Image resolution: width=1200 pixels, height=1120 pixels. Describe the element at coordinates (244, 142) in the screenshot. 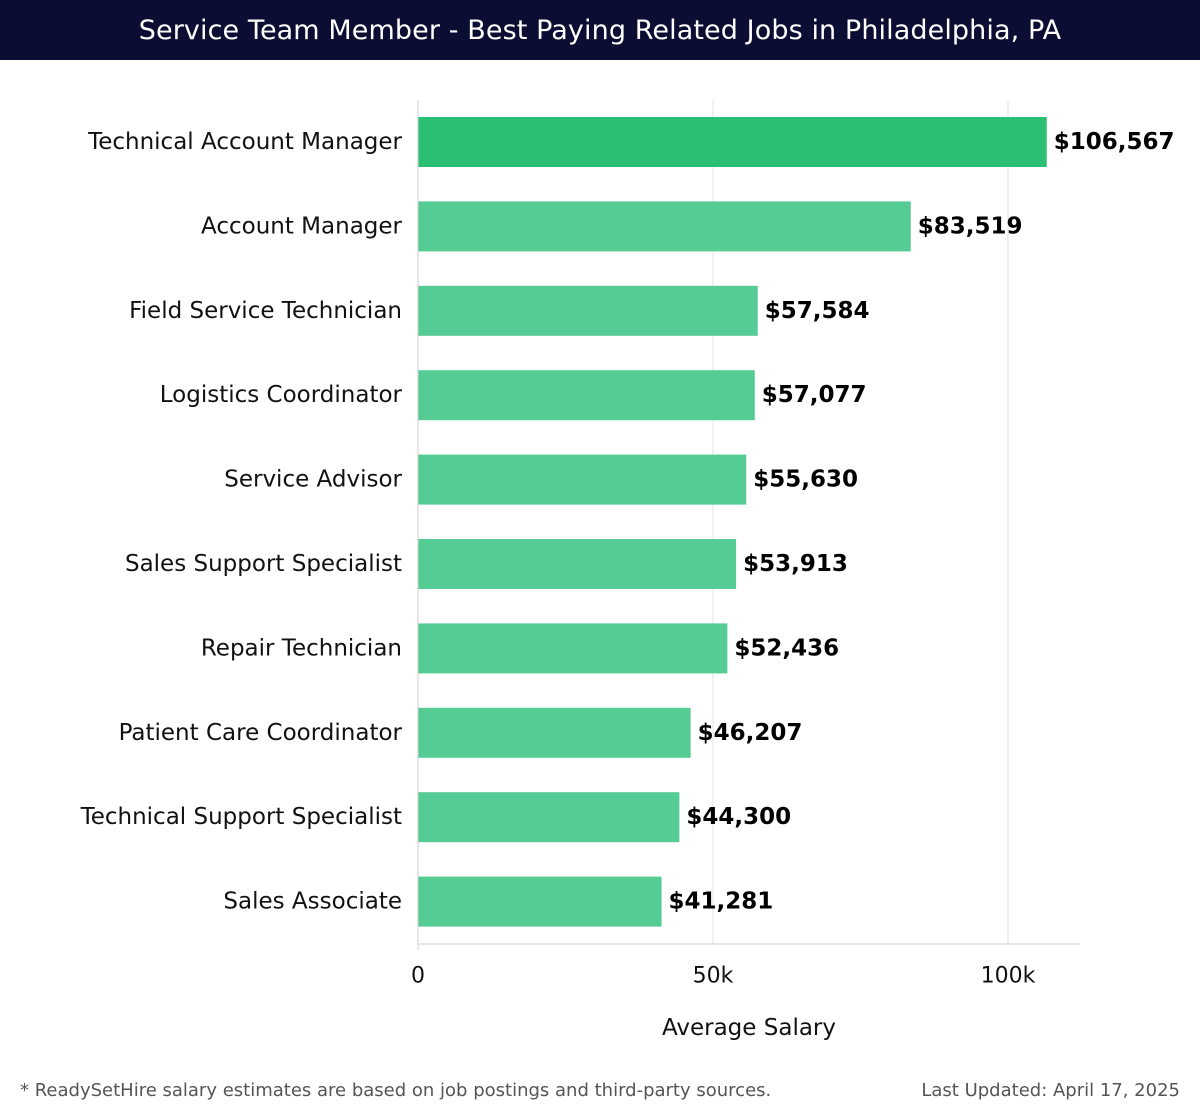

I see `category-label: Technical Account Manager` at that location.